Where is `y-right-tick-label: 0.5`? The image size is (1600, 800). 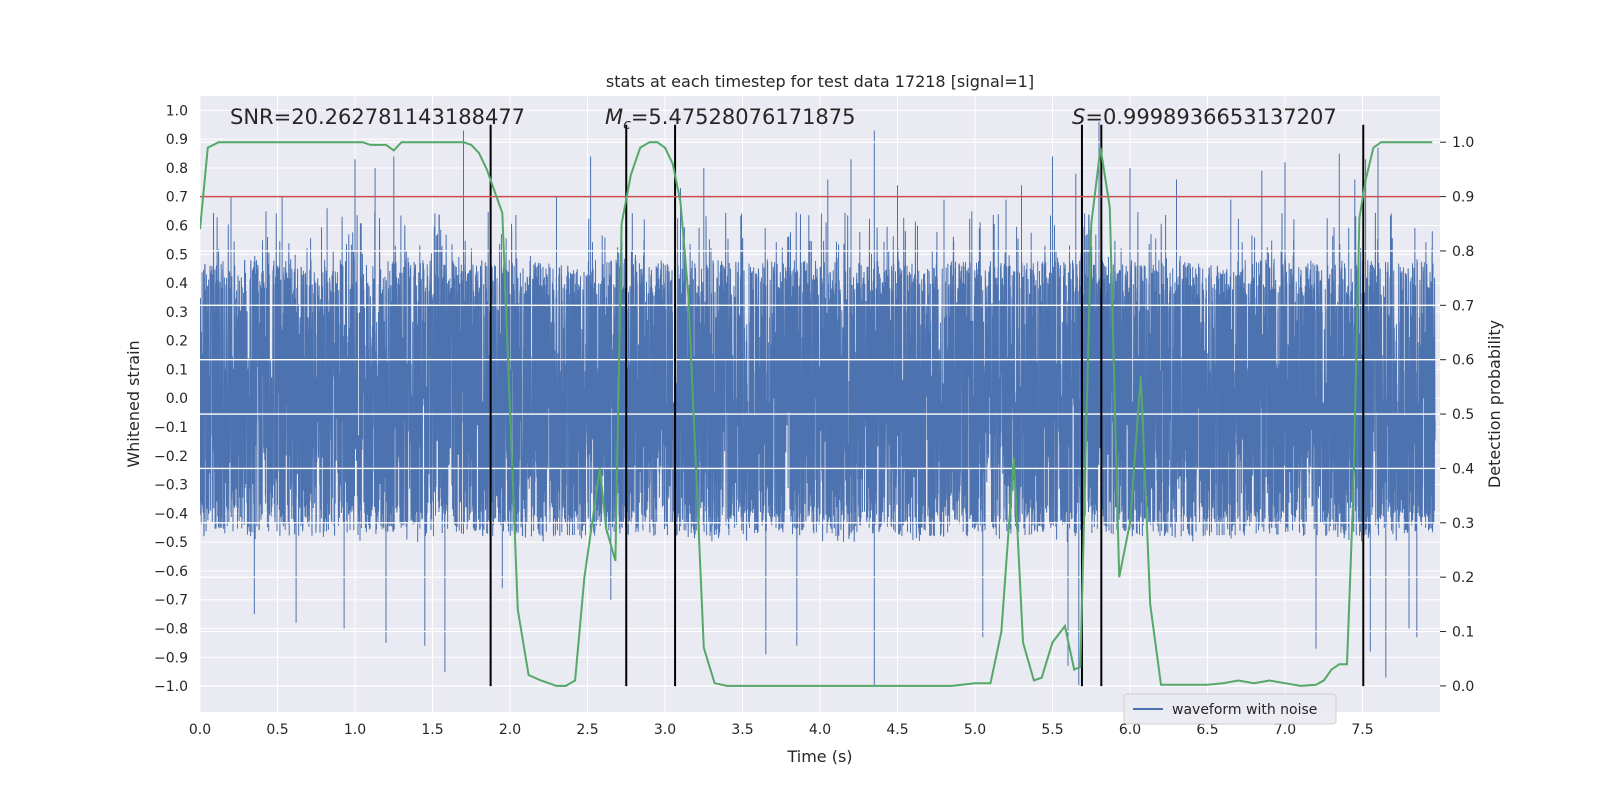 y-right-tick-label: 0.5 is located at coordinates (1463, 415).